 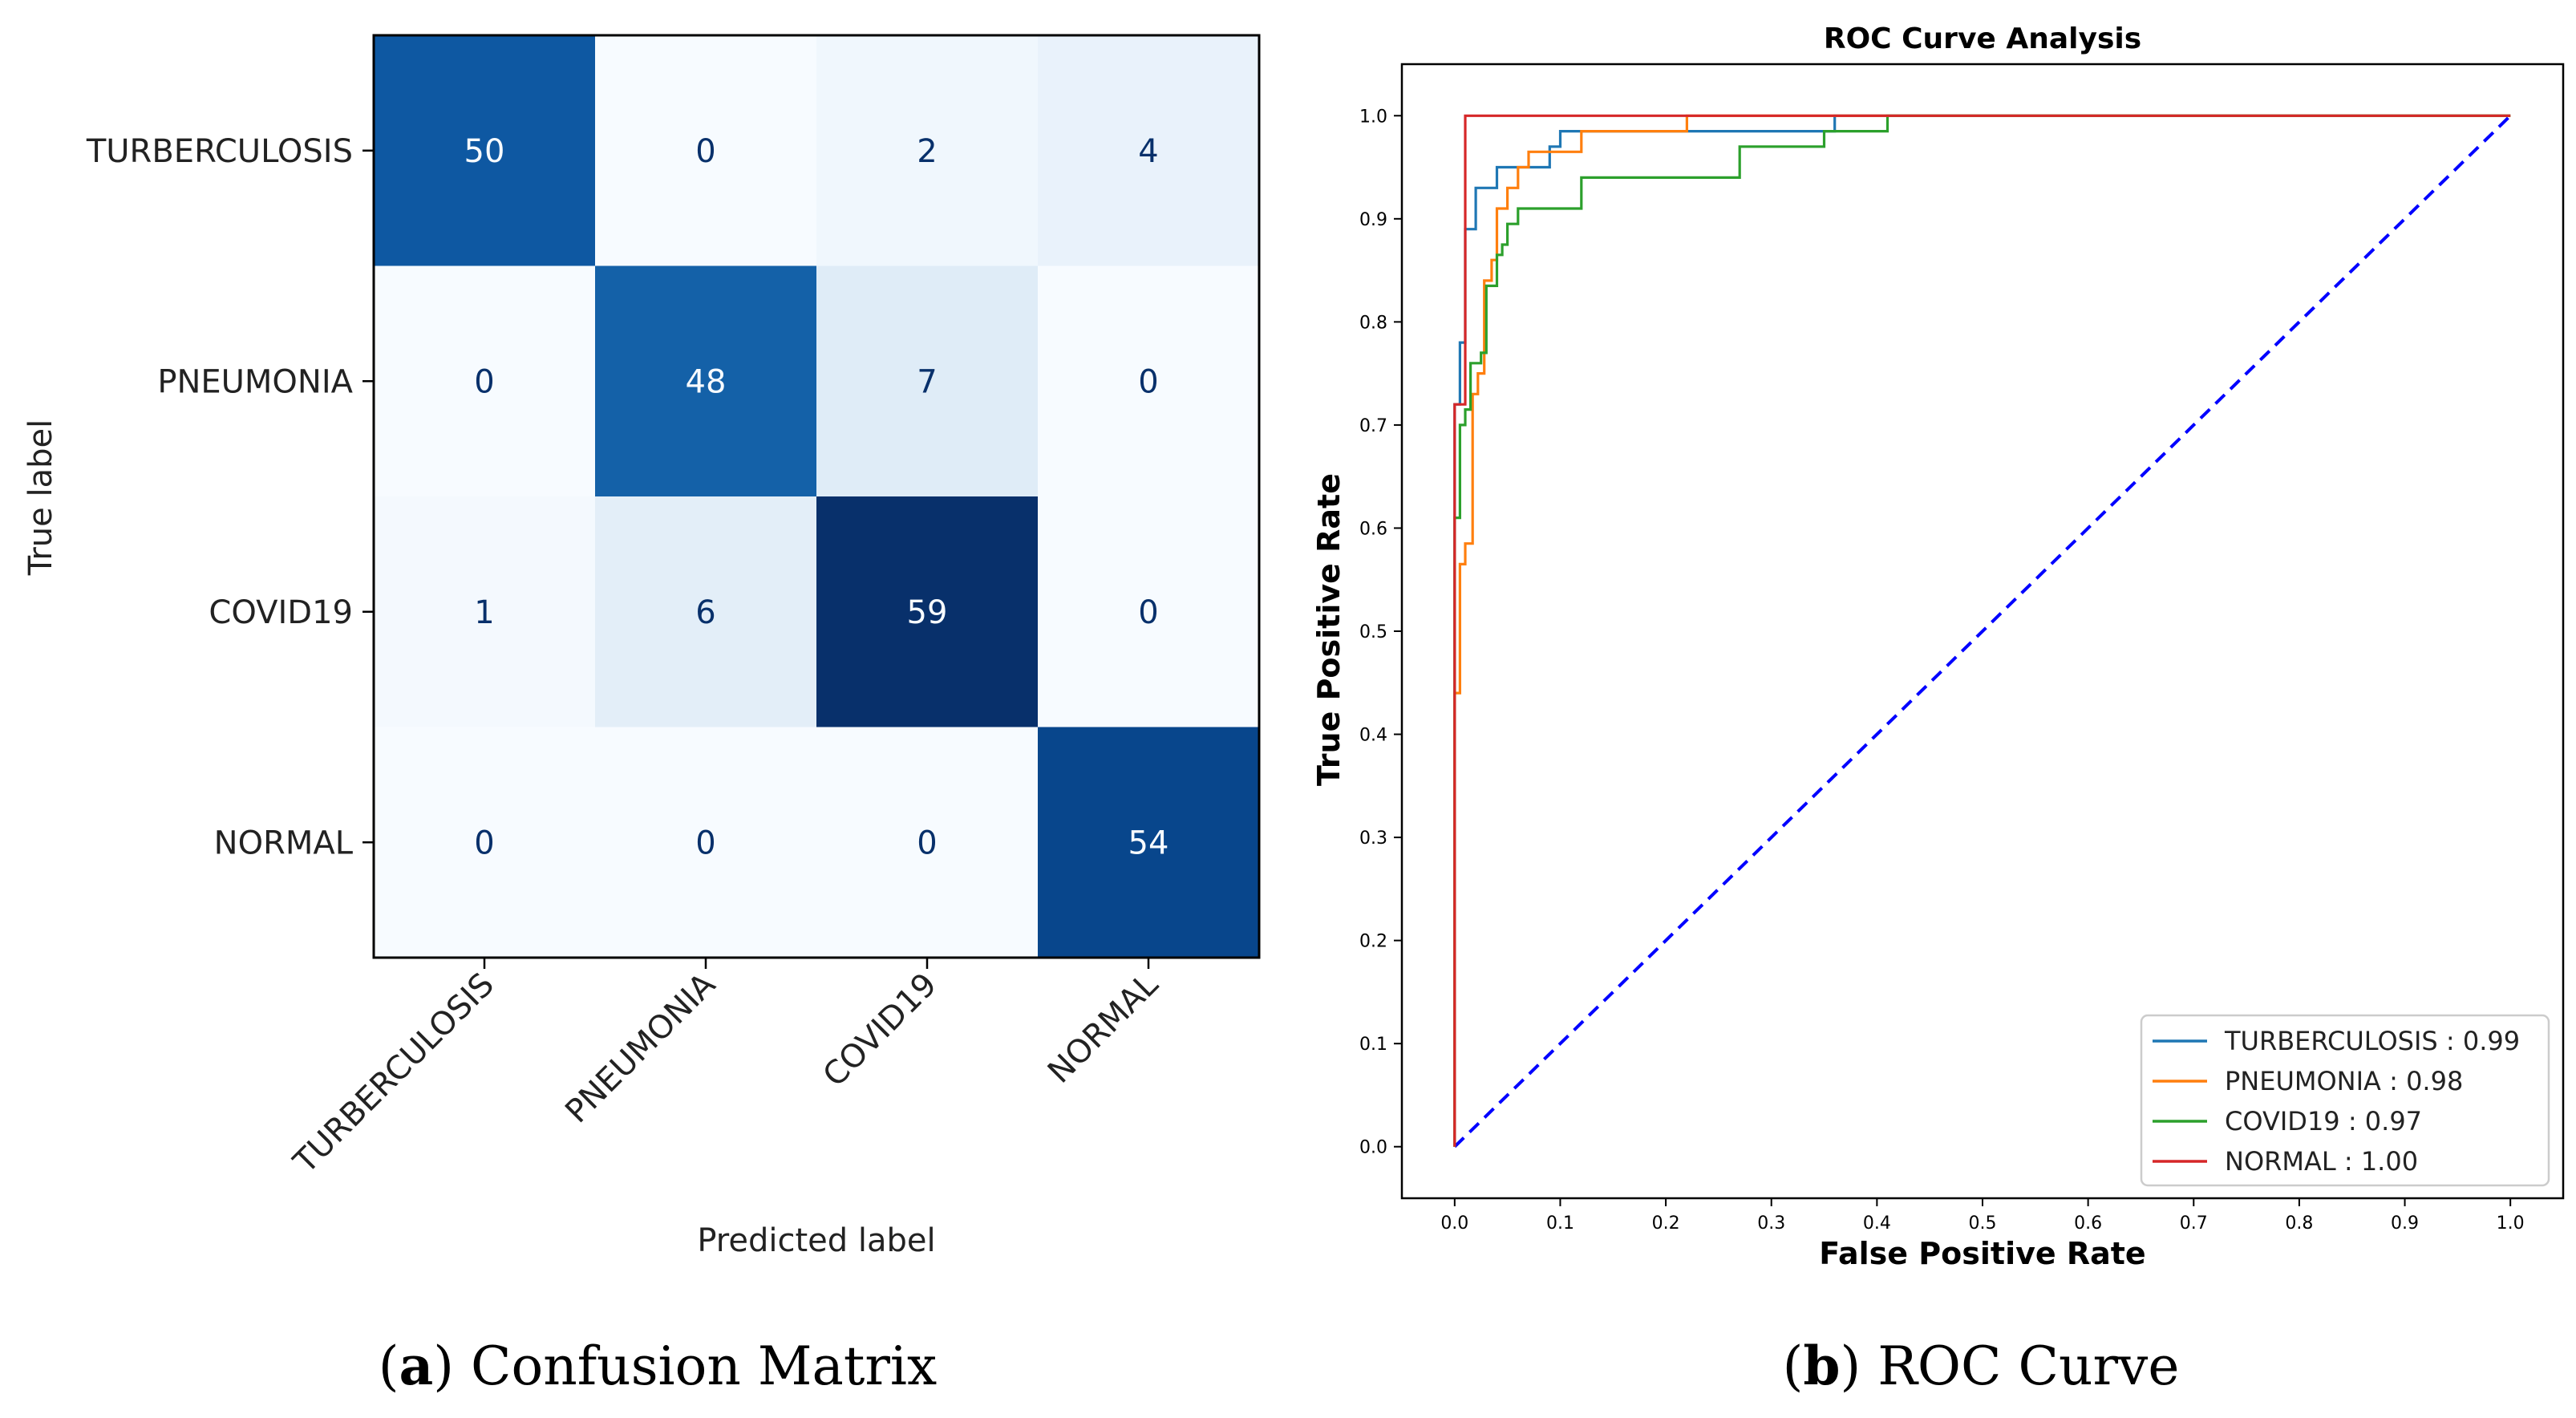 I want to click on confusion-matrix-value: 7, so click(x=927, y=382).